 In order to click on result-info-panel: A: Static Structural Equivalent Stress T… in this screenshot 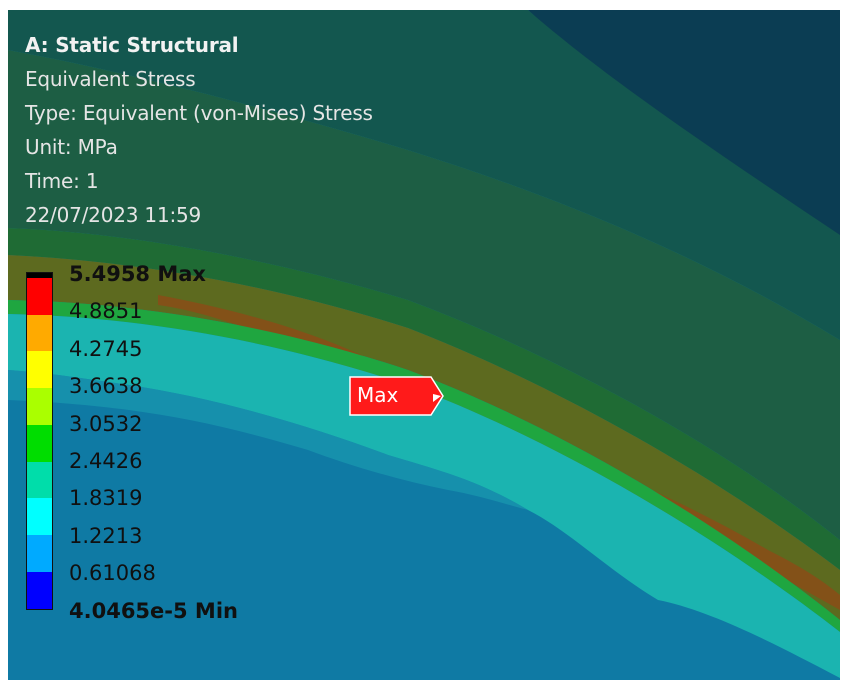, I will do `click(199, 130)`.